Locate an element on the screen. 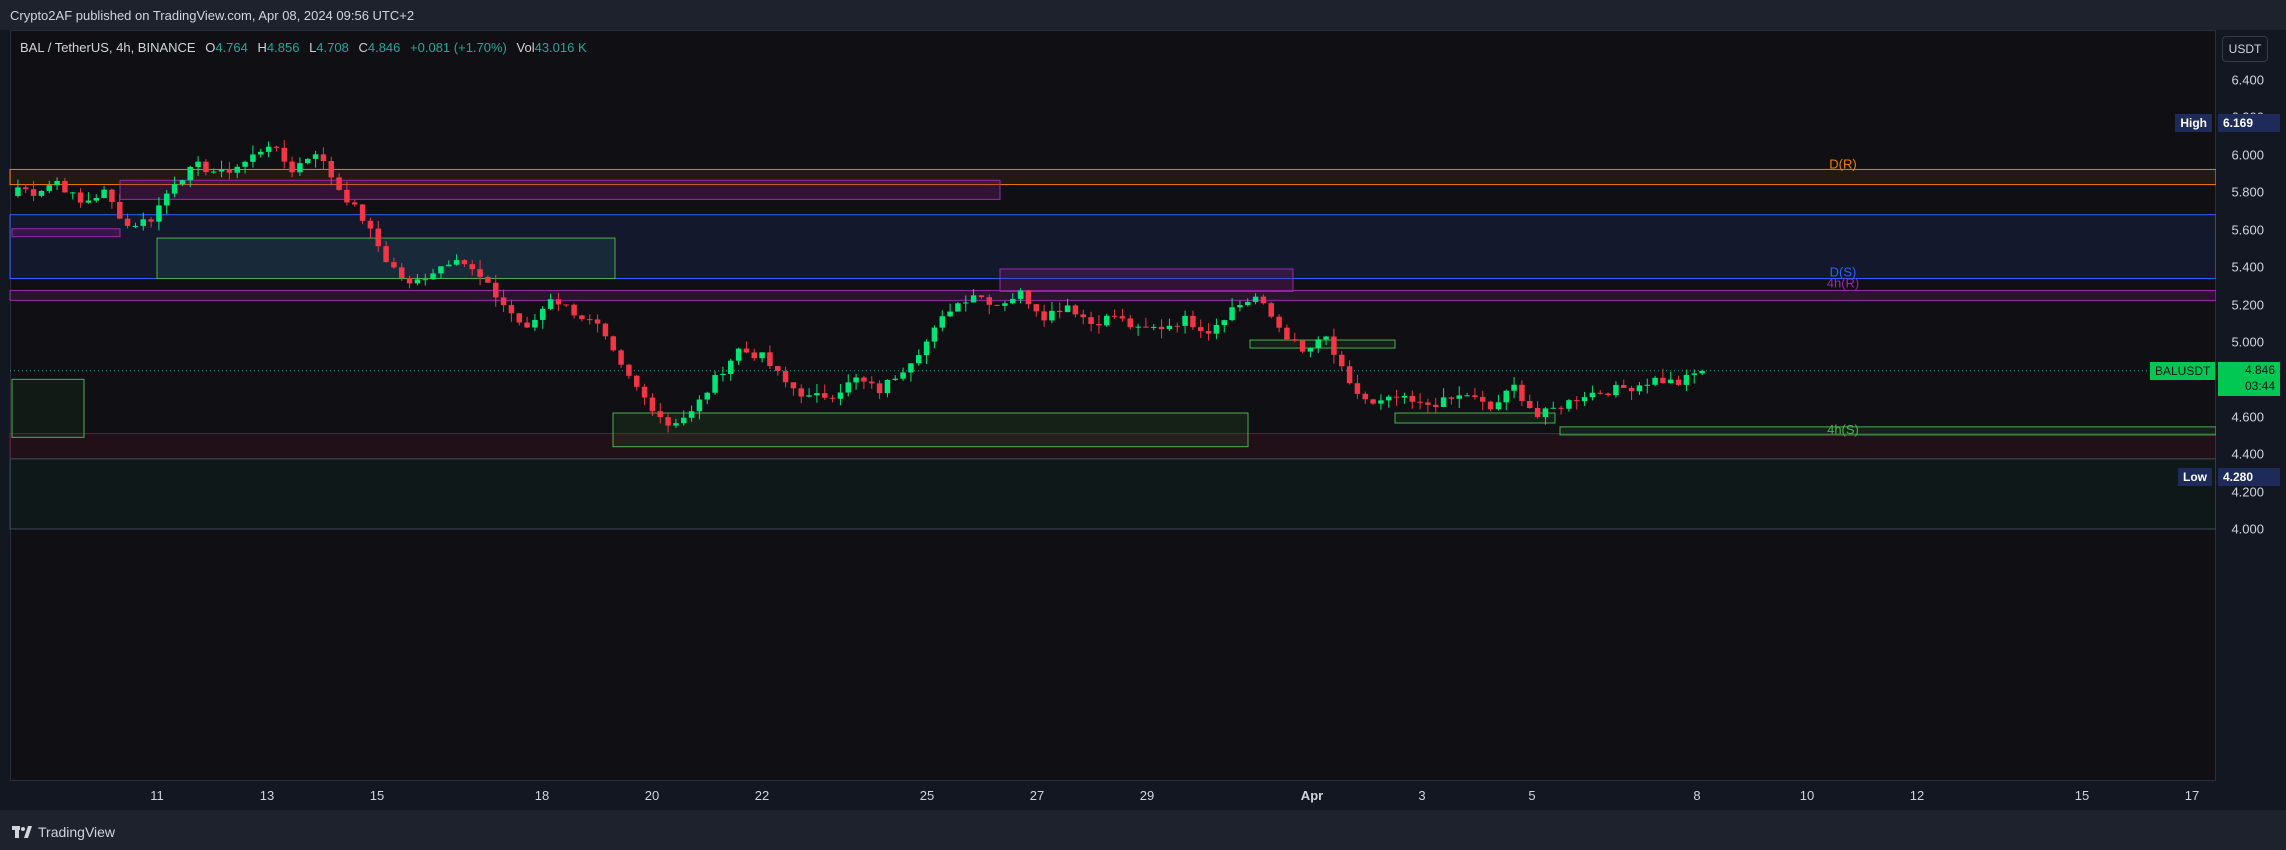  price-tick: 5.600 is located at coordinates (2247, 230).